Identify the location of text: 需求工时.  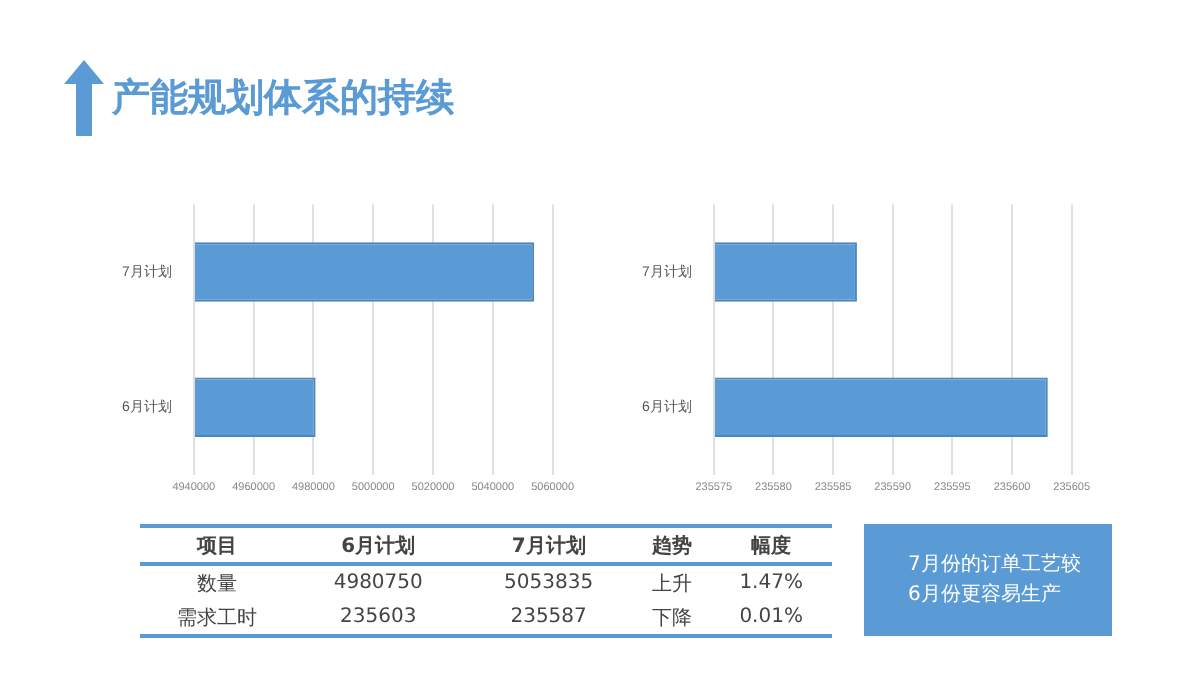
(217, 618).